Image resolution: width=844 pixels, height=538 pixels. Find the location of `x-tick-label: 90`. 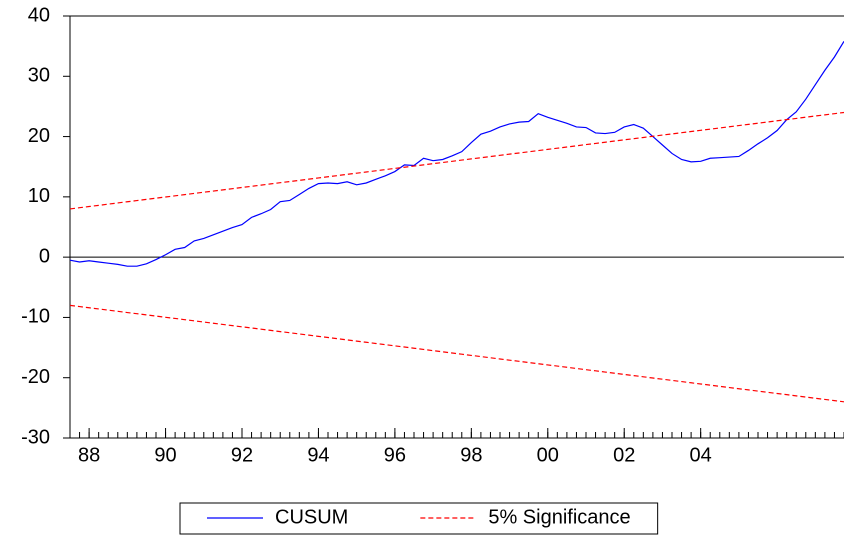

x-tick-label: 90 is located at coordinates (165, 455).